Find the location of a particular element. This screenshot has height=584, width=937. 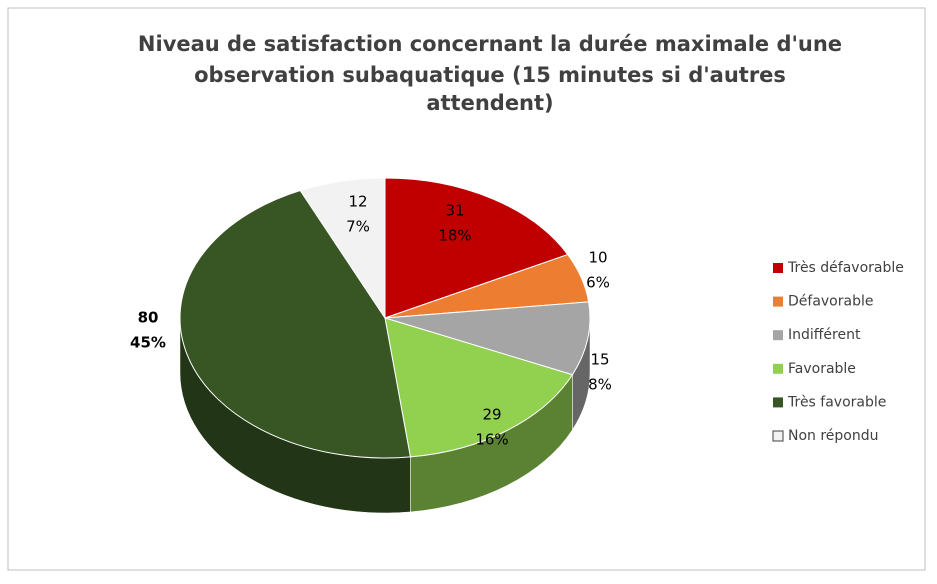

legend-label: Défavorable is located at coordinates (830, 302).